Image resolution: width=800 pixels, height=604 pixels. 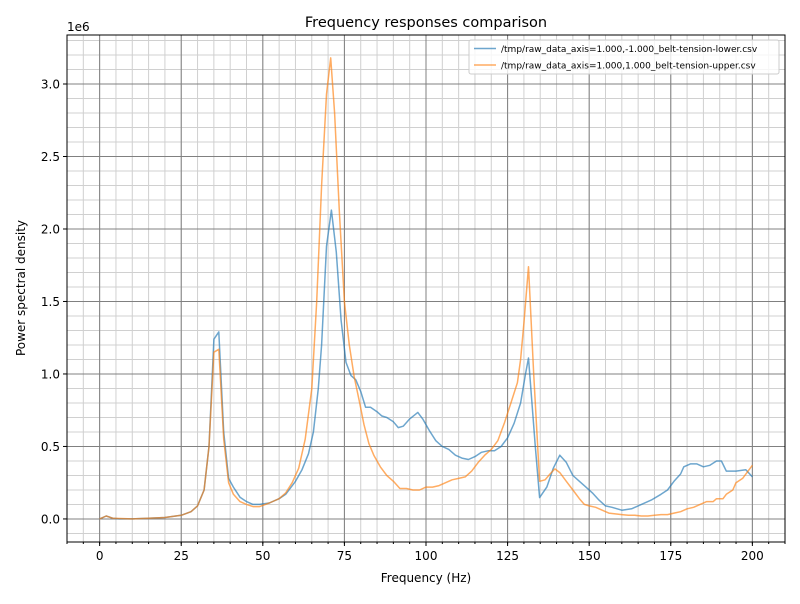 I want to click on x-tick-label: 100, so click(x=426, y=556).